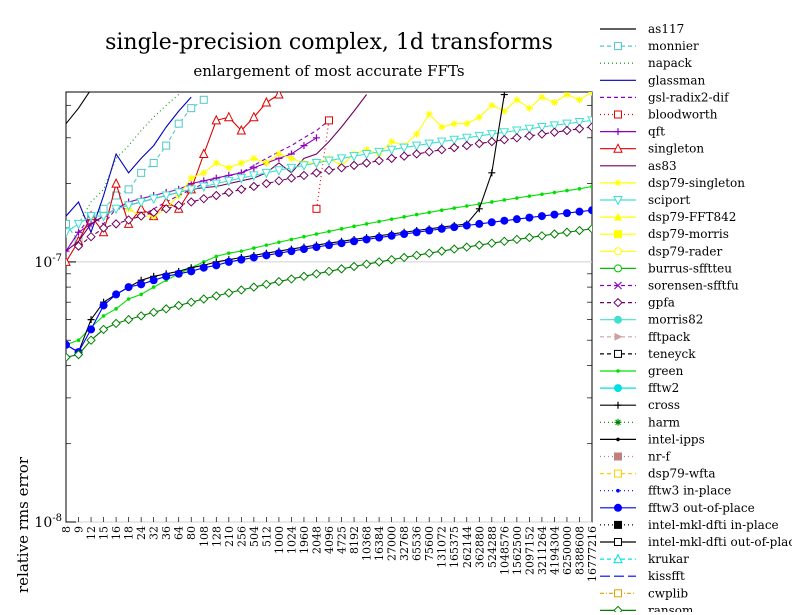  I want to click on x-tick-label: 210, so click(229, 536).